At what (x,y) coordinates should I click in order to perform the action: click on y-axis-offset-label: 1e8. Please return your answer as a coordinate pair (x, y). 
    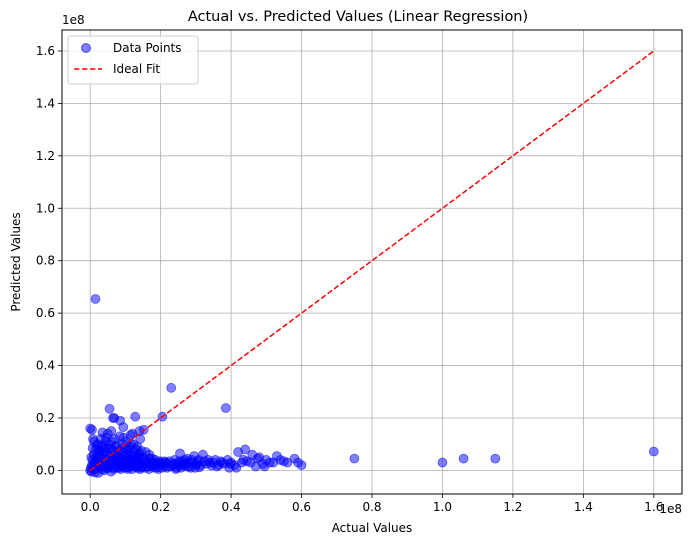
    Looking at the image, I should click on (73, 20).